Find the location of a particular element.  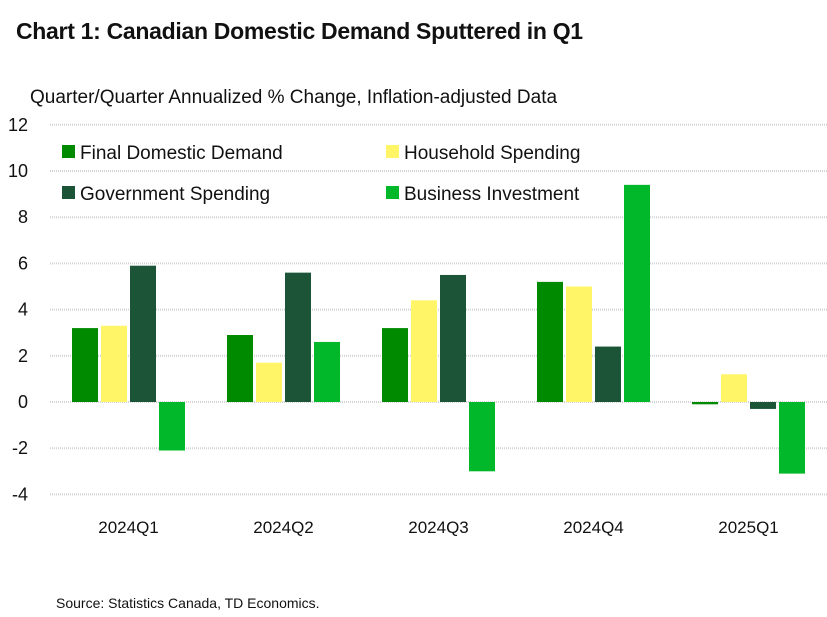

legend-item: Business Investment is located at coordinates (483, 194).